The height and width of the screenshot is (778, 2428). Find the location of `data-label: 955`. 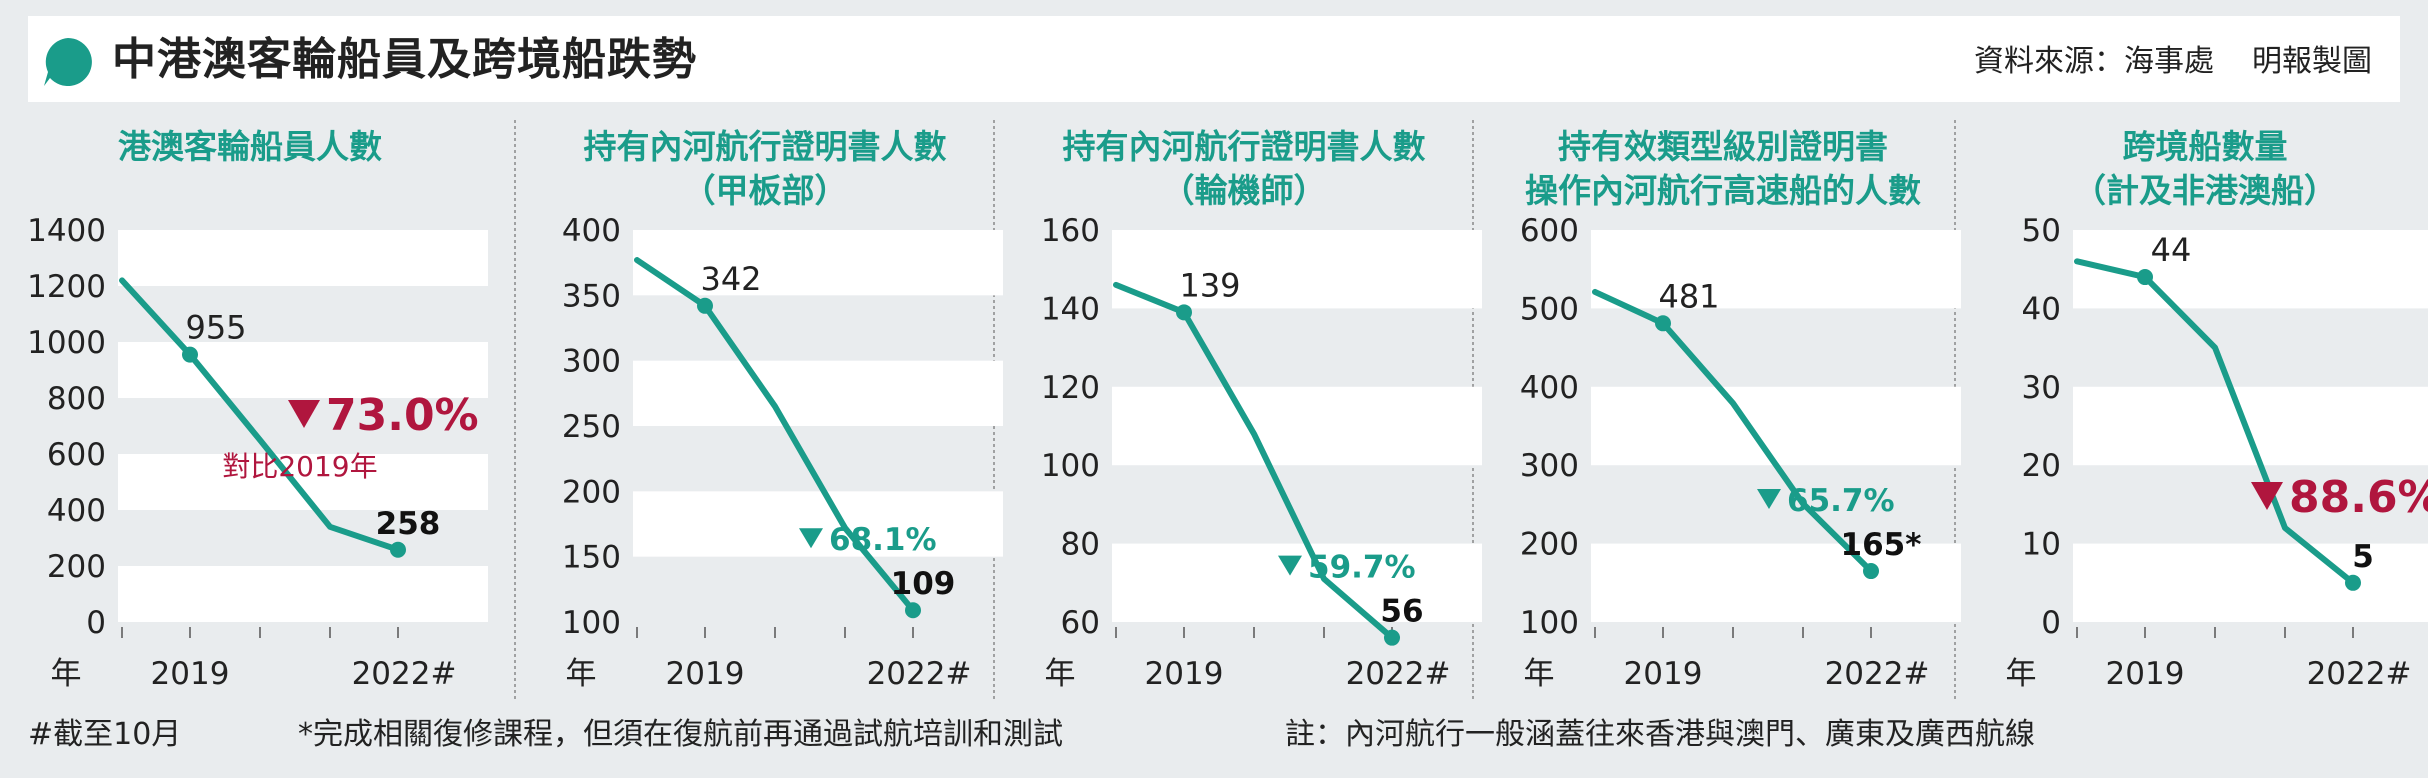

data-label: 955 is located at coordinates (215, 328).